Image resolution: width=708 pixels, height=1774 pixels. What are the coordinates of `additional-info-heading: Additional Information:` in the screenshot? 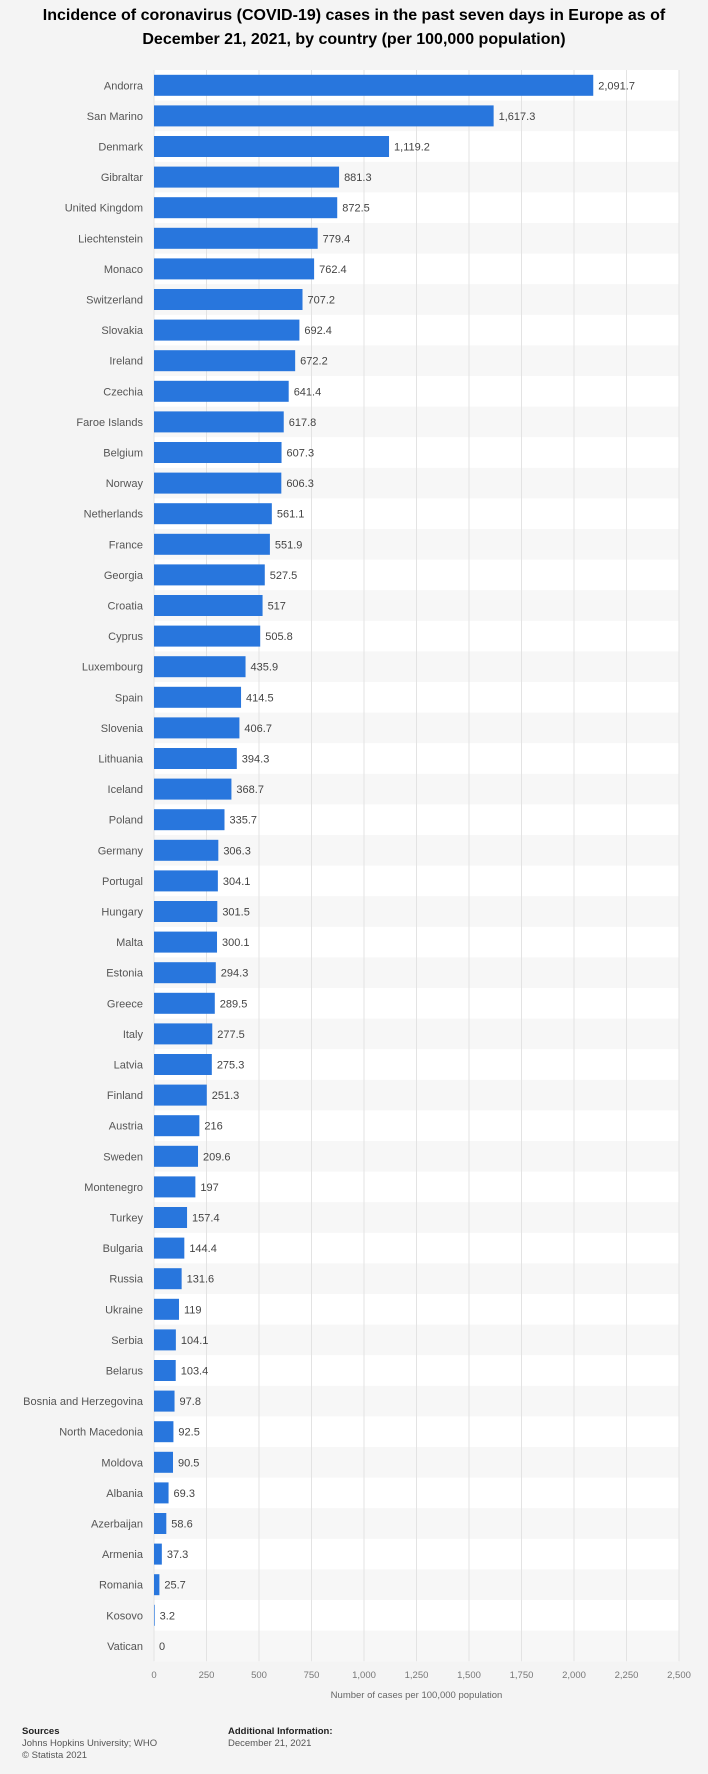 It's located at (280, 1731).